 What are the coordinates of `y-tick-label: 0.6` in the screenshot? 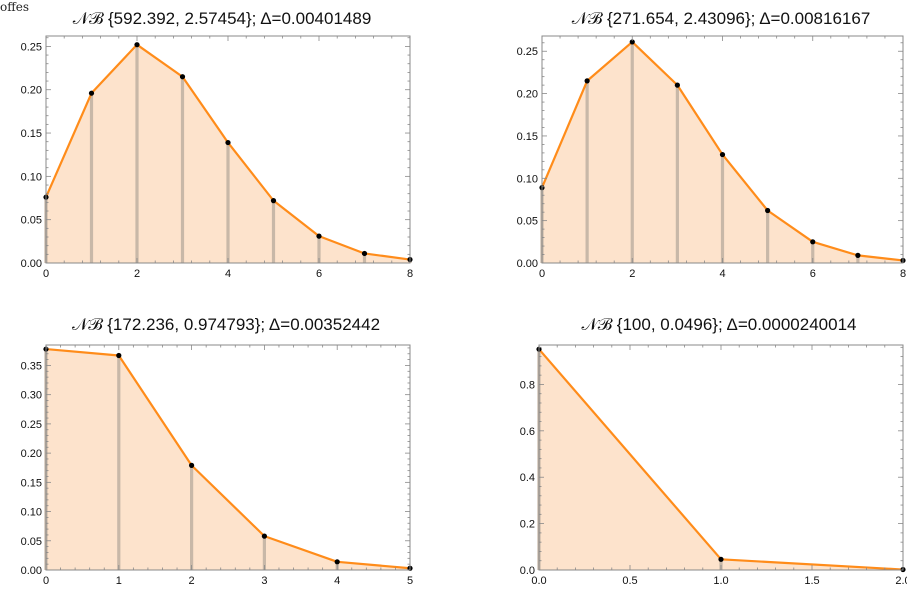 It's located at (527, 432).